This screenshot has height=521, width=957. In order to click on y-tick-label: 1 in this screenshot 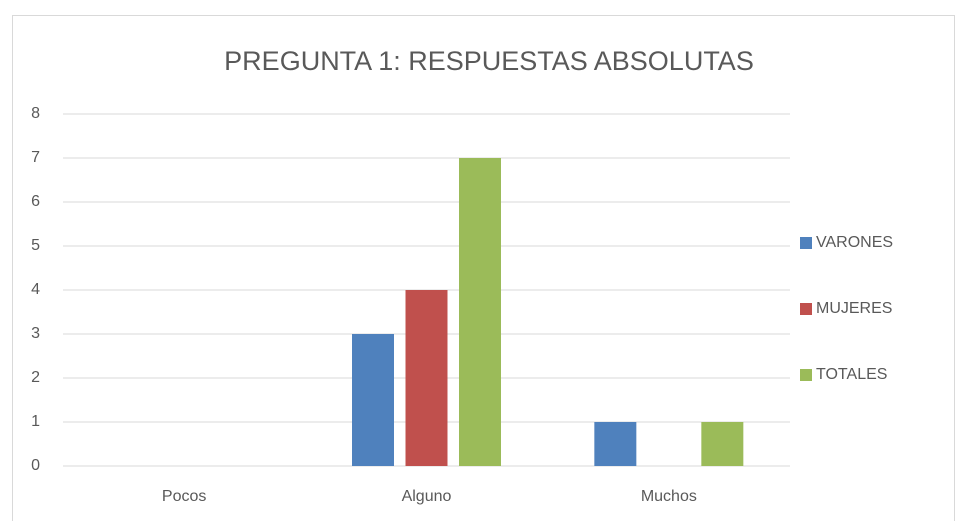, I will do `click(35, 421)`.